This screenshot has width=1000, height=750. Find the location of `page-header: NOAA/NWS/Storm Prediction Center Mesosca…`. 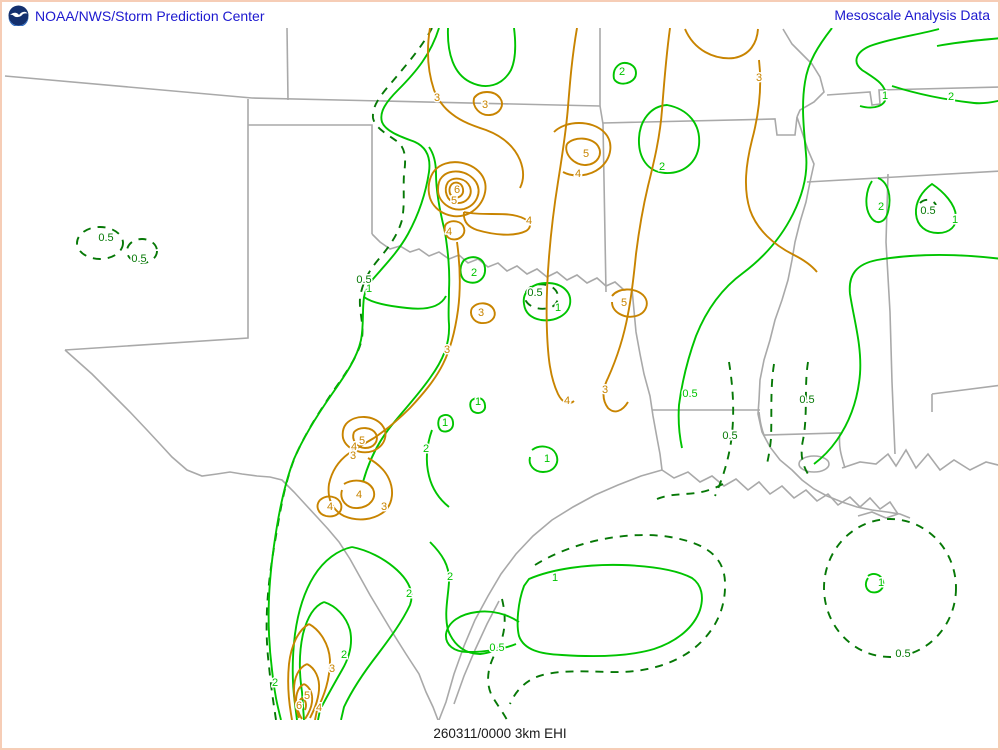

page-header: NOAA/NWS/Storm Prediction Center Mesosca… is located at coordinates (500, 15).